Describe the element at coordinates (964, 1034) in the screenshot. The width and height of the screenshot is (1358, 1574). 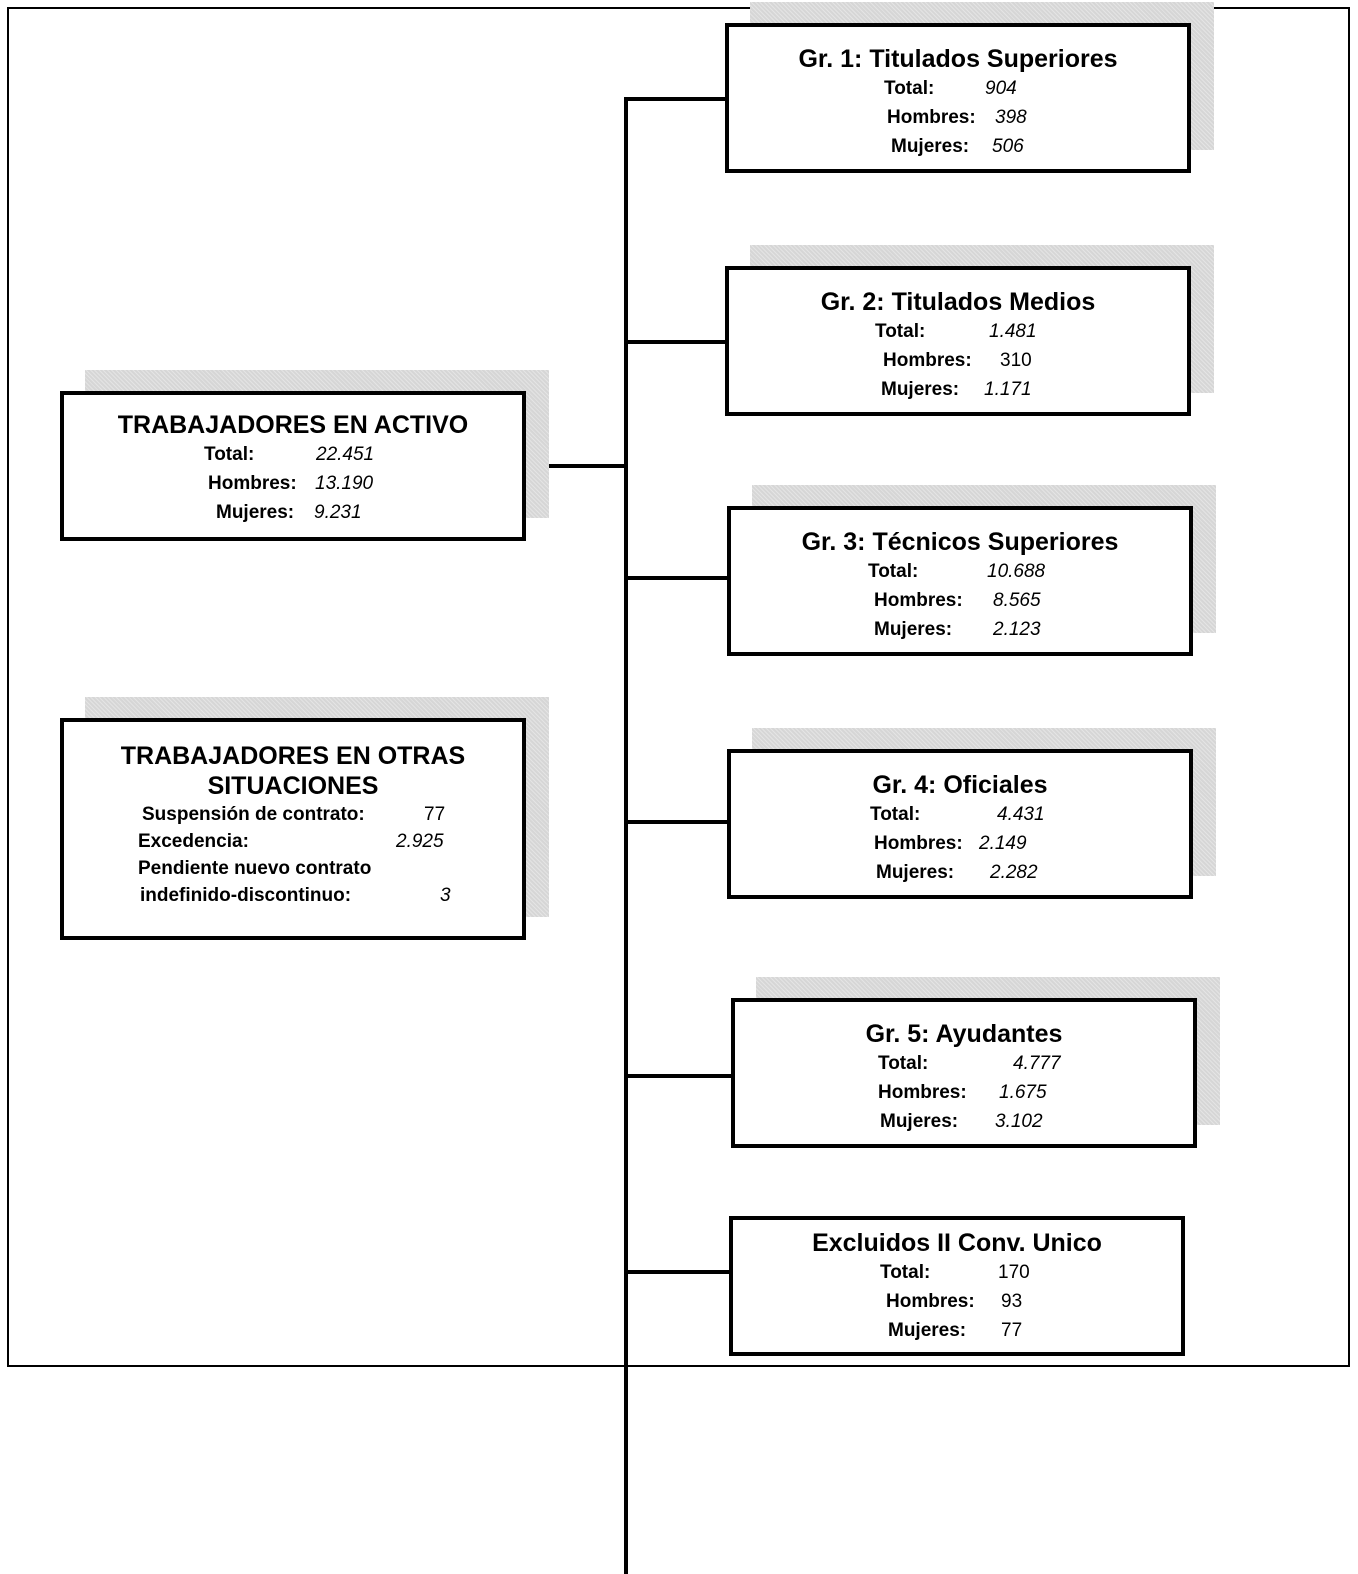
I see `group-title: Gr. 5: Ayudantes` at that location.